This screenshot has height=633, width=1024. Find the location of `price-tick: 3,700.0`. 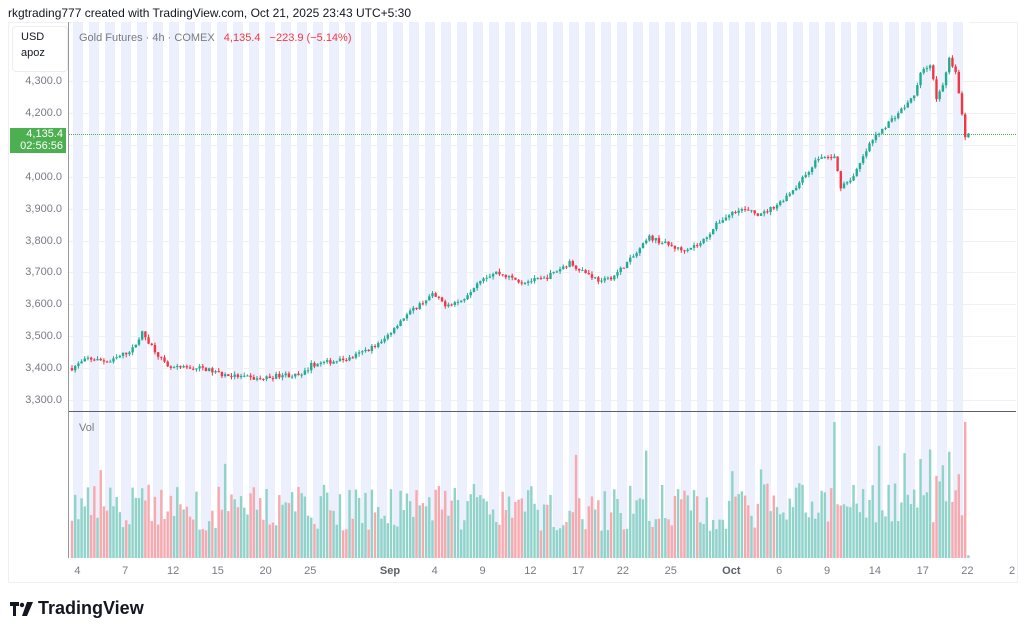

price-tick: 3,700.0 is located at coordinates (43, 272).